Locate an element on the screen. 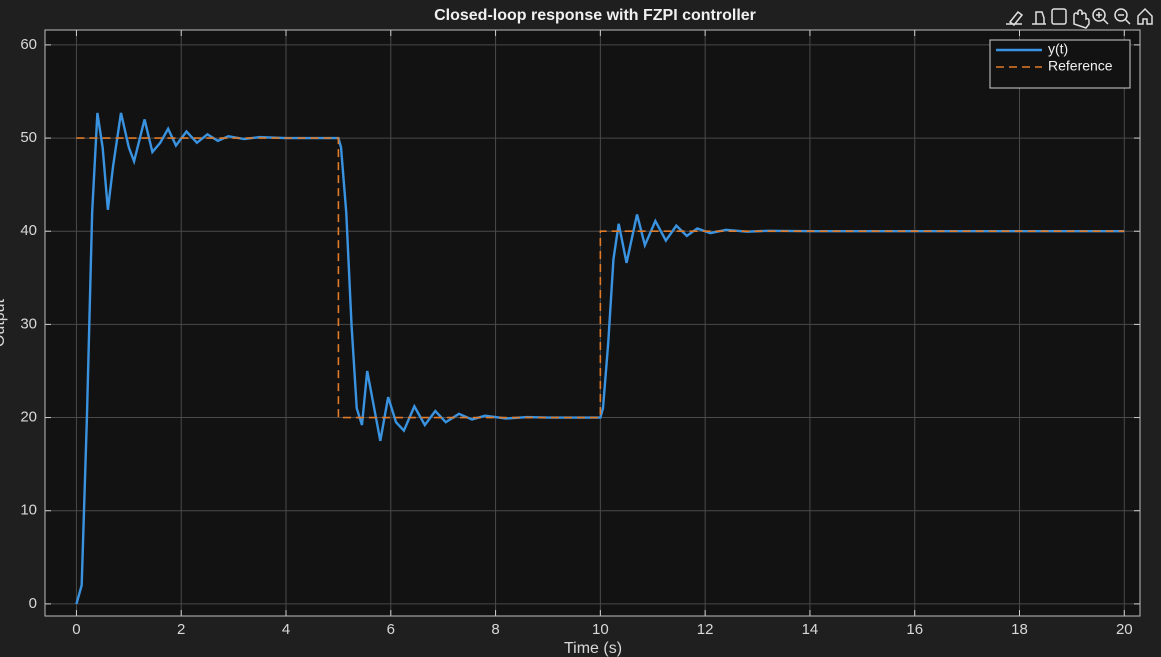 This screenshot has width=1161, height=657. y-tick-label: 40 is located at coordinates (28, 230).